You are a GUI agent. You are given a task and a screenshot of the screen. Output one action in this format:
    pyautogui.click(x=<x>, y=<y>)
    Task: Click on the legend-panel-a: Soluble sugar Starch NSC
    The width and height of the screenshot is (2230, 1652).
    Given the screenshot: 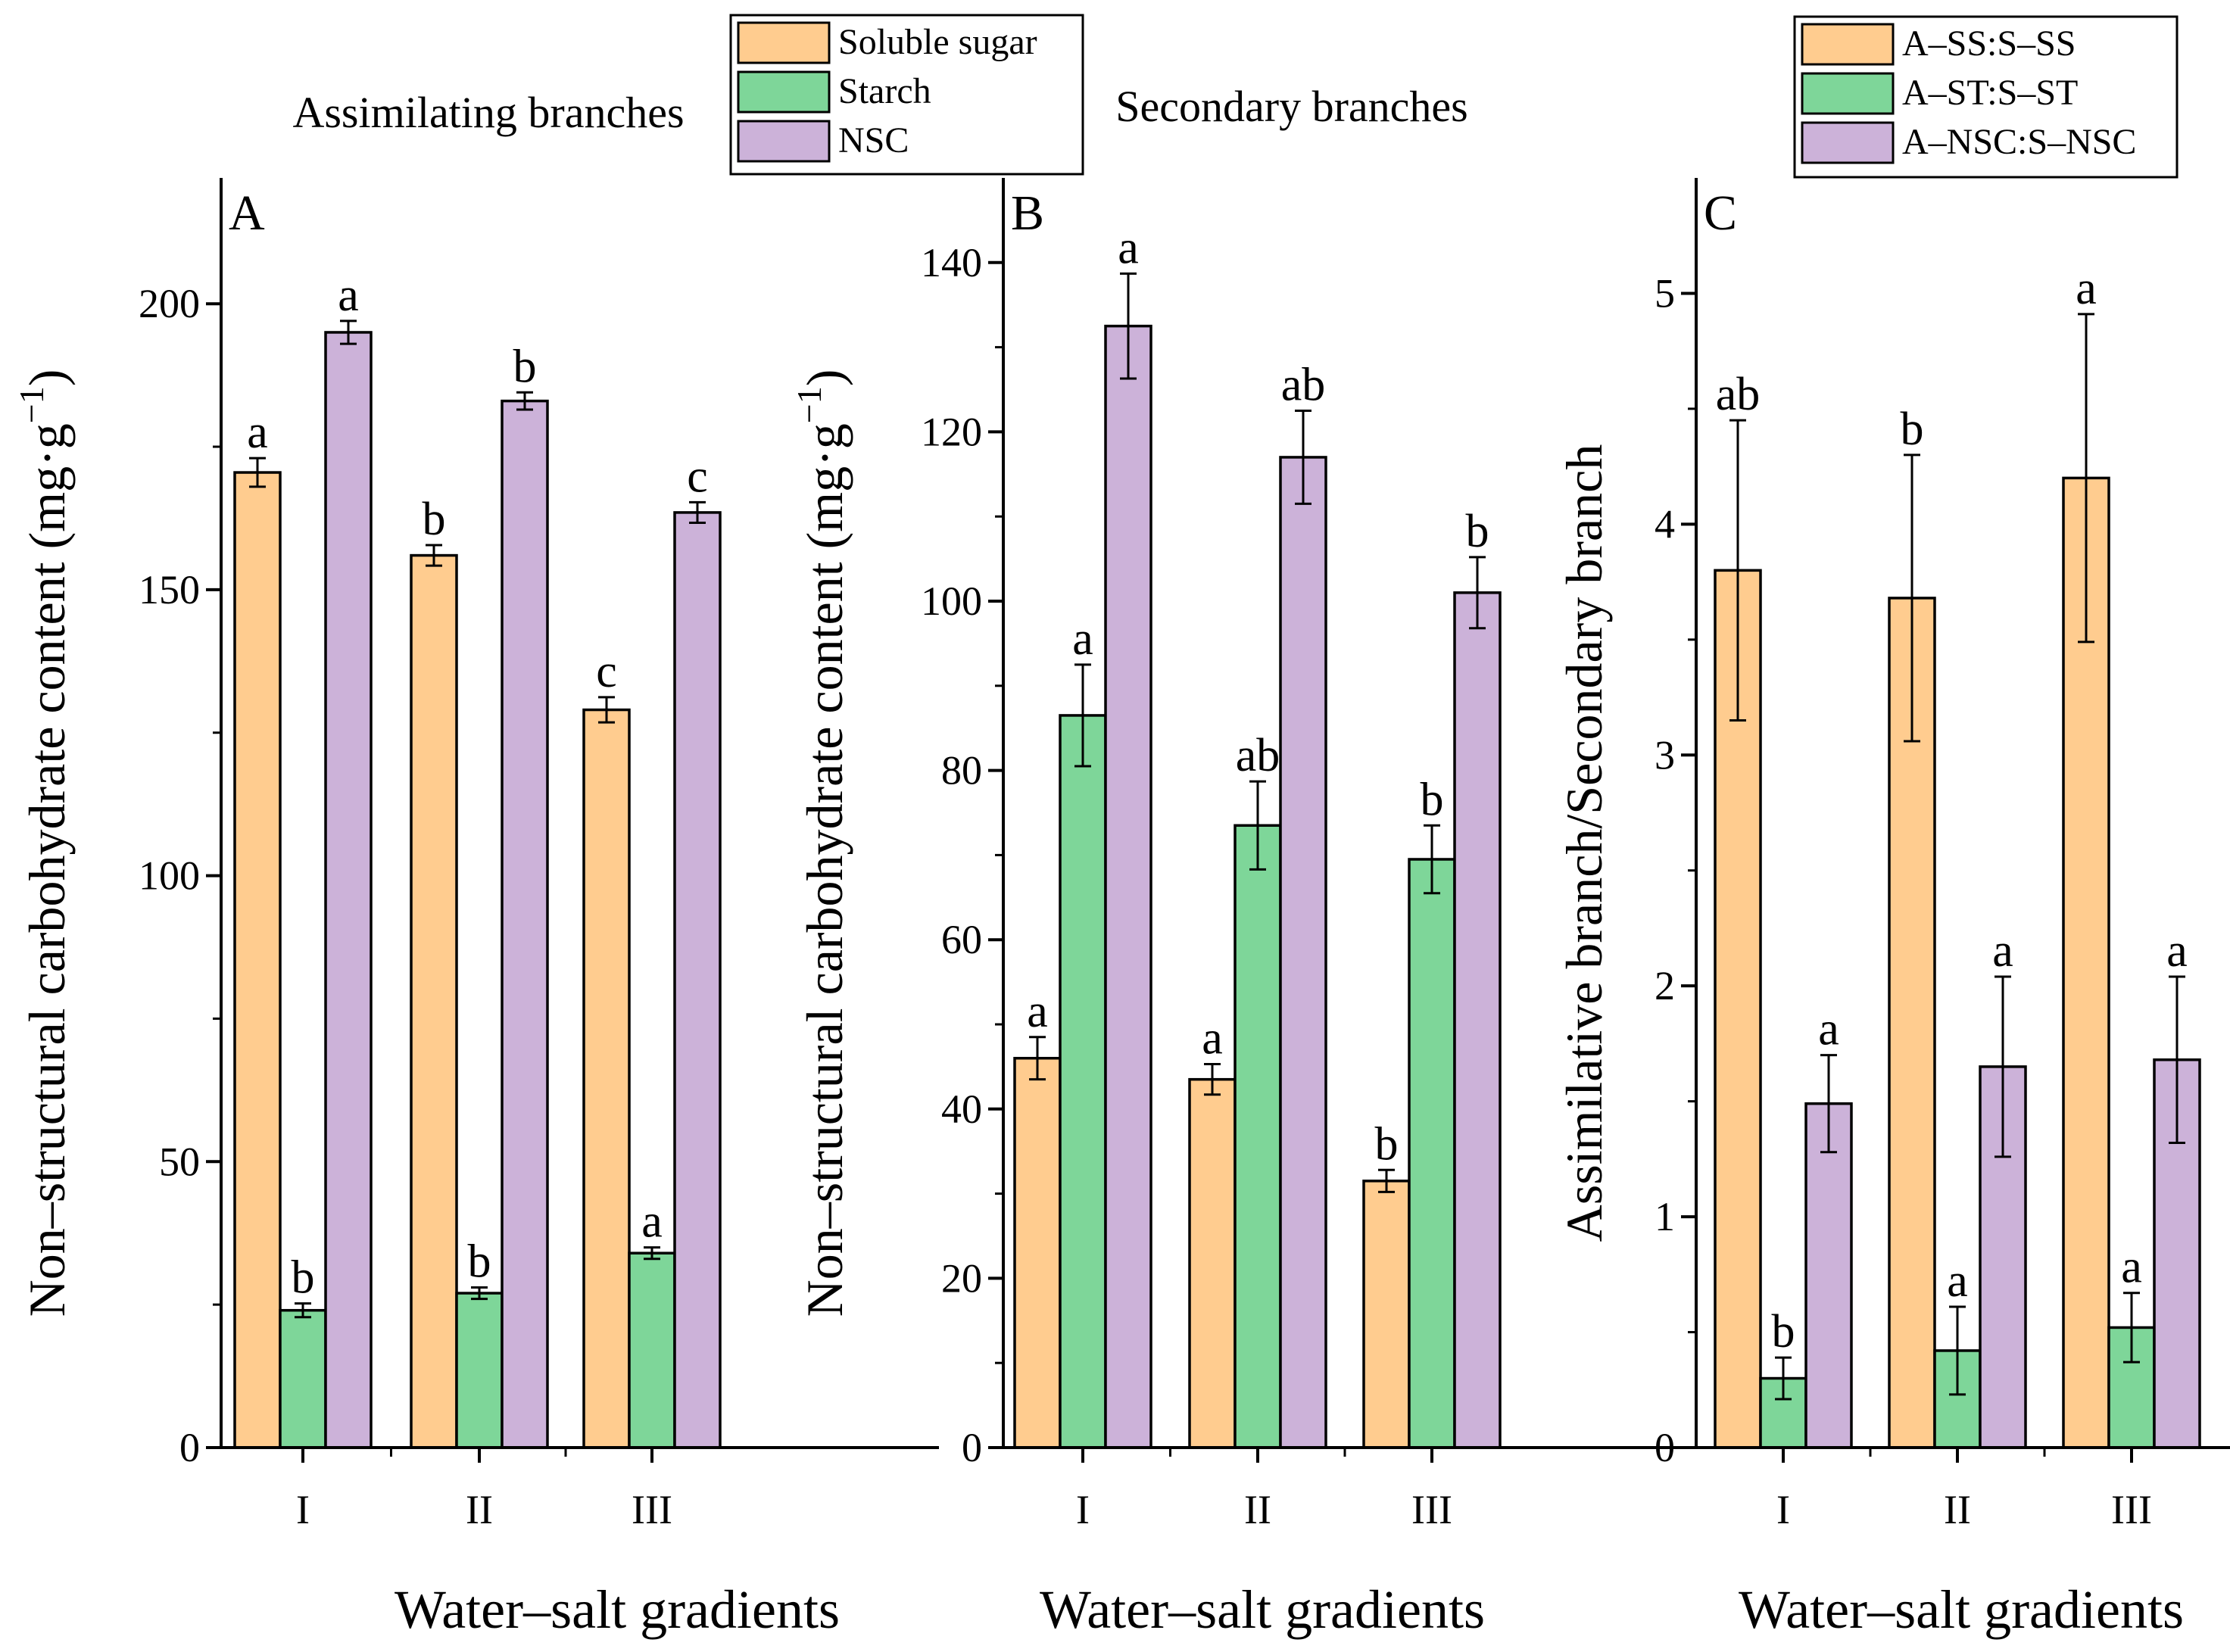 What is the action you would take?
    pyautogui.click(x=906, y=95)
    